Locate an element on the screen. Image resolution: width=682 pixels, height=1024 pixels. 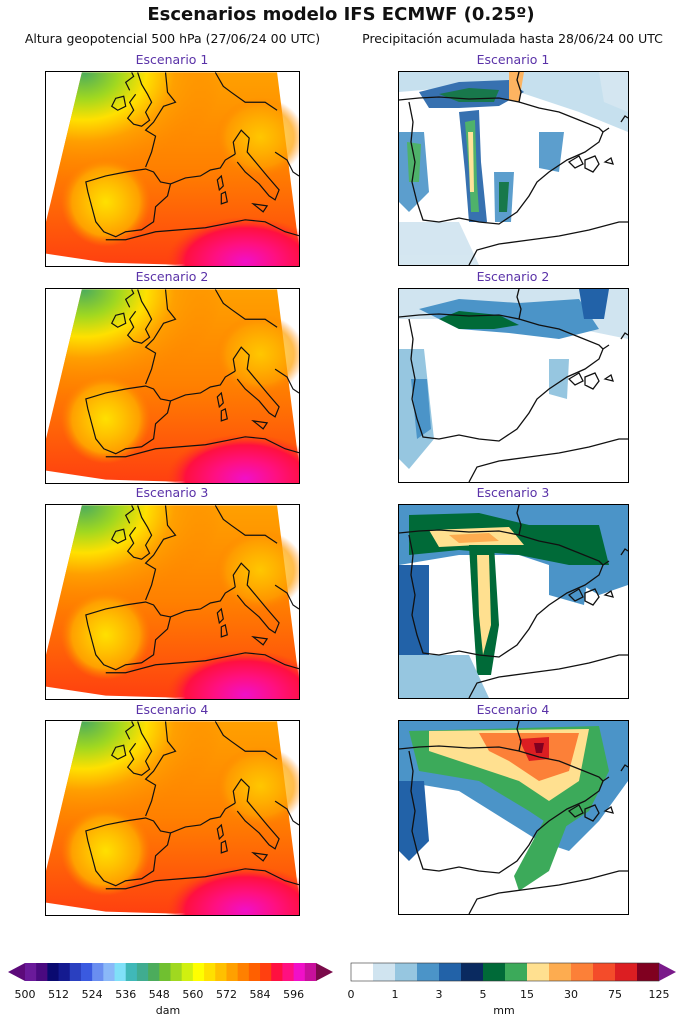
colorbar-tick-label: 125 is located at coordinates (659, 994).